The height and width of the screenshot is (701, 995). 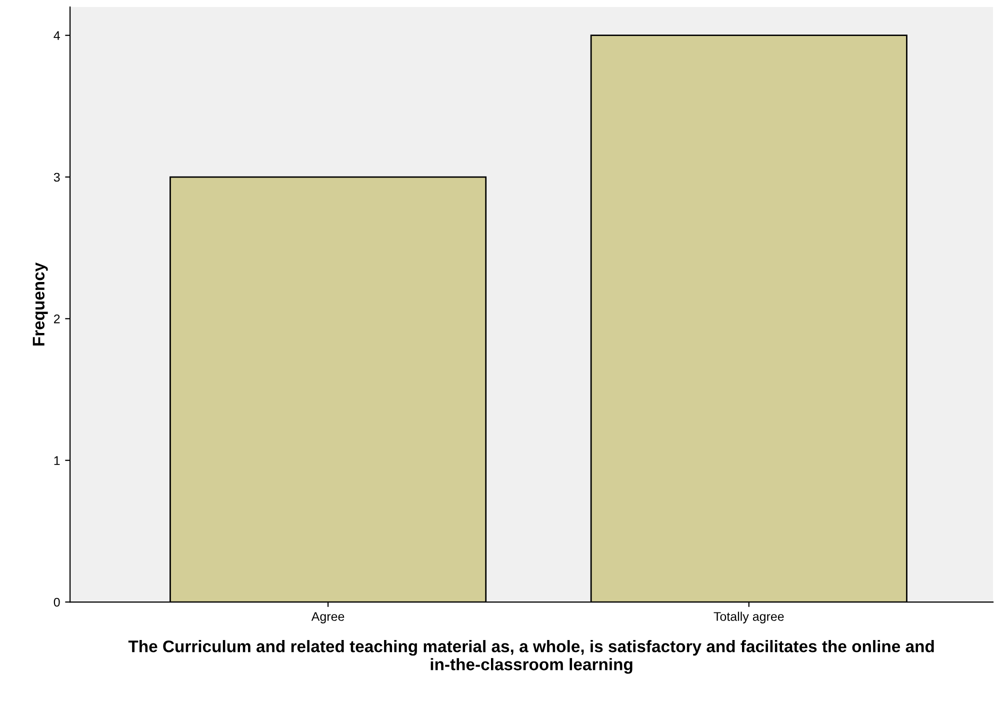 What do you see at coordinates (531, 657) in the screenshot?
I see `x-axis-title: The Curriculum and related teaching material as, a whole, is satisfactory and facilitates the online and in-the-classroom learning` at bounding box center [531, 657].